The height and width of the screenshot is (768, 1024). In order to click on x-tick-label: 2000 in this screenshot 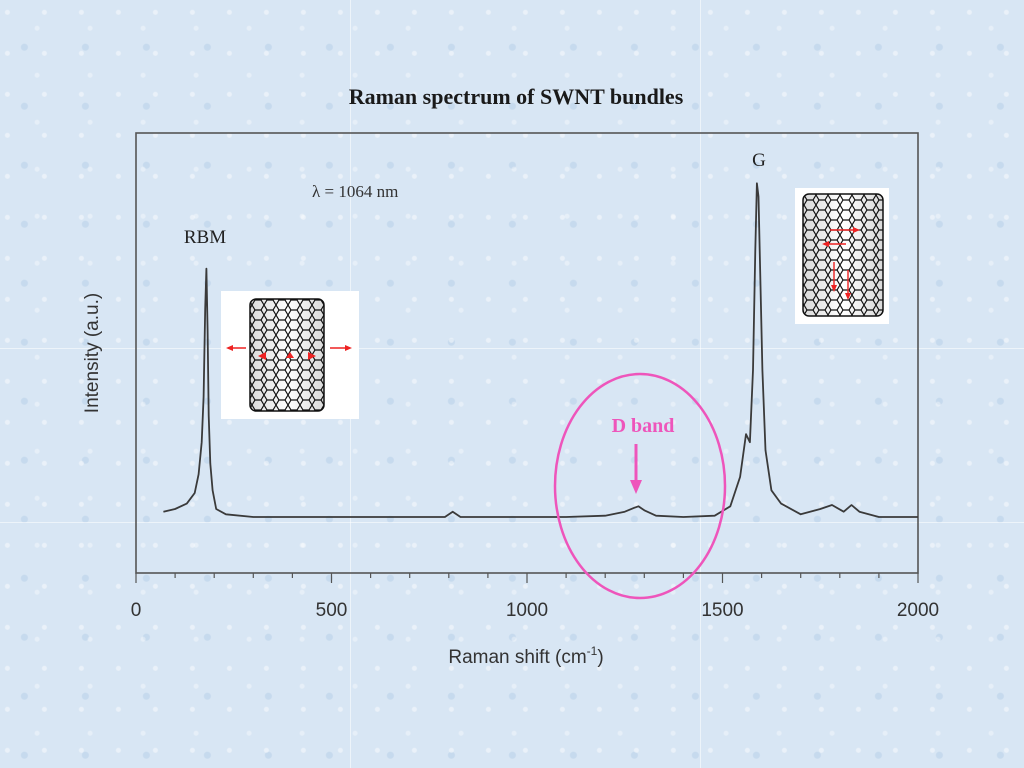, I will do `click(918, 610)`.